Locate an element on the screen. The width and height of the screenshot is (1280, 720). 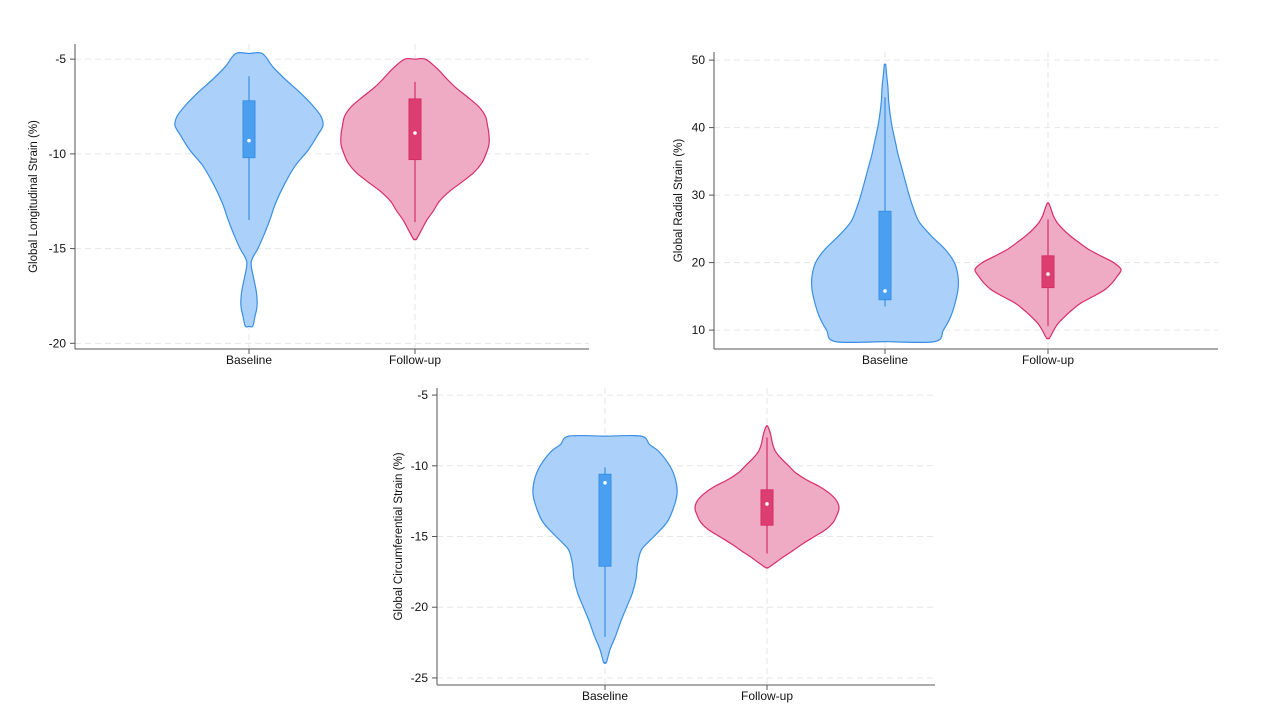
y-tick-label: -25 is located at coordinates (420, 678).